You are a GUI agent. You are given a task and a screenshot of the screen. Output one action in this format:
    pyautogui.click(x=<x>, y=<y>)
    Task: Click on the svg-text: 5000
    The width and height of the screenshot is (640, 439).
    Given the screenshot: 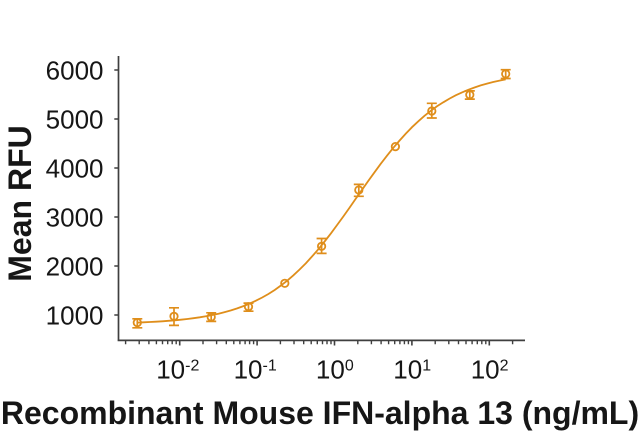 What is the action you would take?
    pyautogui.click(x=75, y=119)
    